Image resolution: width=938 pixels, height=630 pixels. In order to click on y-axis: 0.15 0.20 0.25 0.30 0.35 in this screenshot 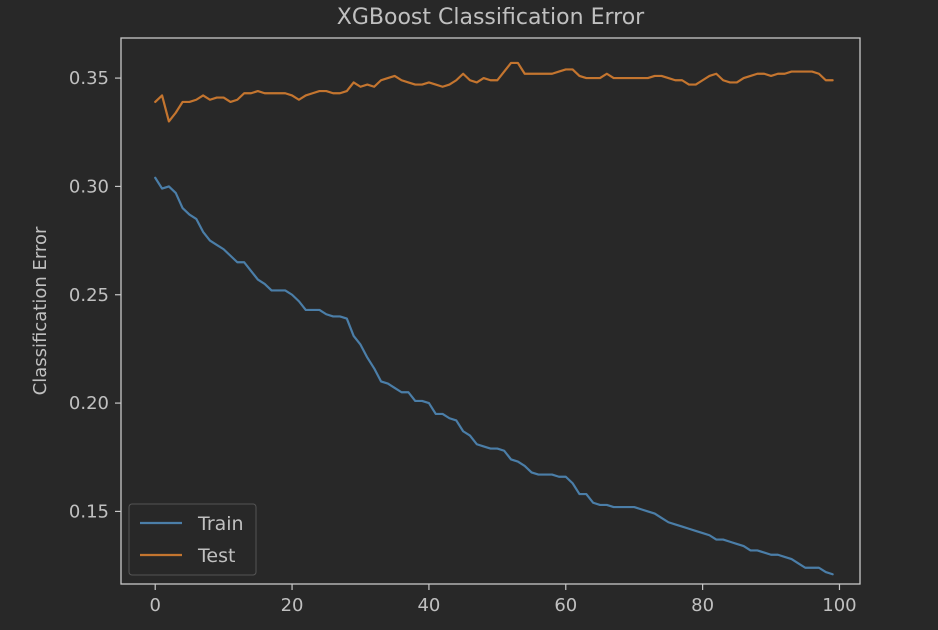, I will do `click(95, 295)`.